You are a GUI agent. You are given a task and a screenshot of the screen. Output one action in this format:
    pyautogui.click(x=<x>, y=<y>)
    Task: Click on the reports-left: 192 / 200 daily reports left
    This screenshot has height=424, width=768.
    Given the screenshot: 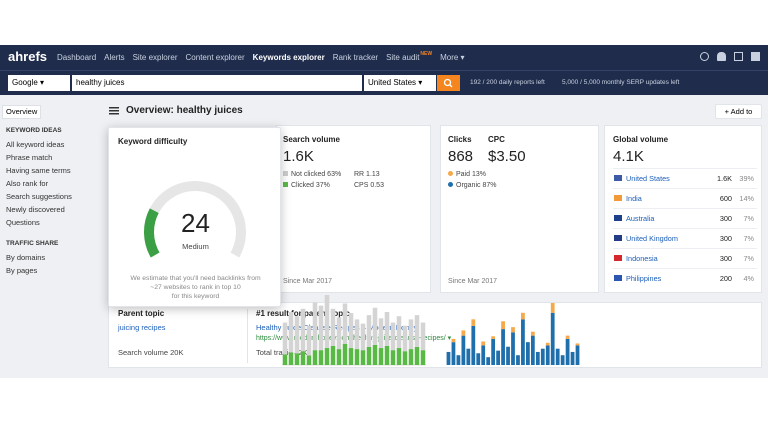 What is the action you would take?
    pyautogui.click(x=507, y=82)
    